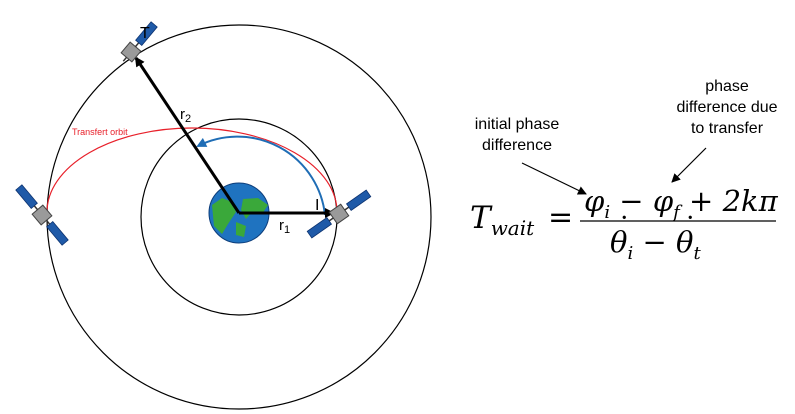 The height and width of the screenshot is (414, 795). I want to click on eq-phi-f-sub: f, so click(676, 212).